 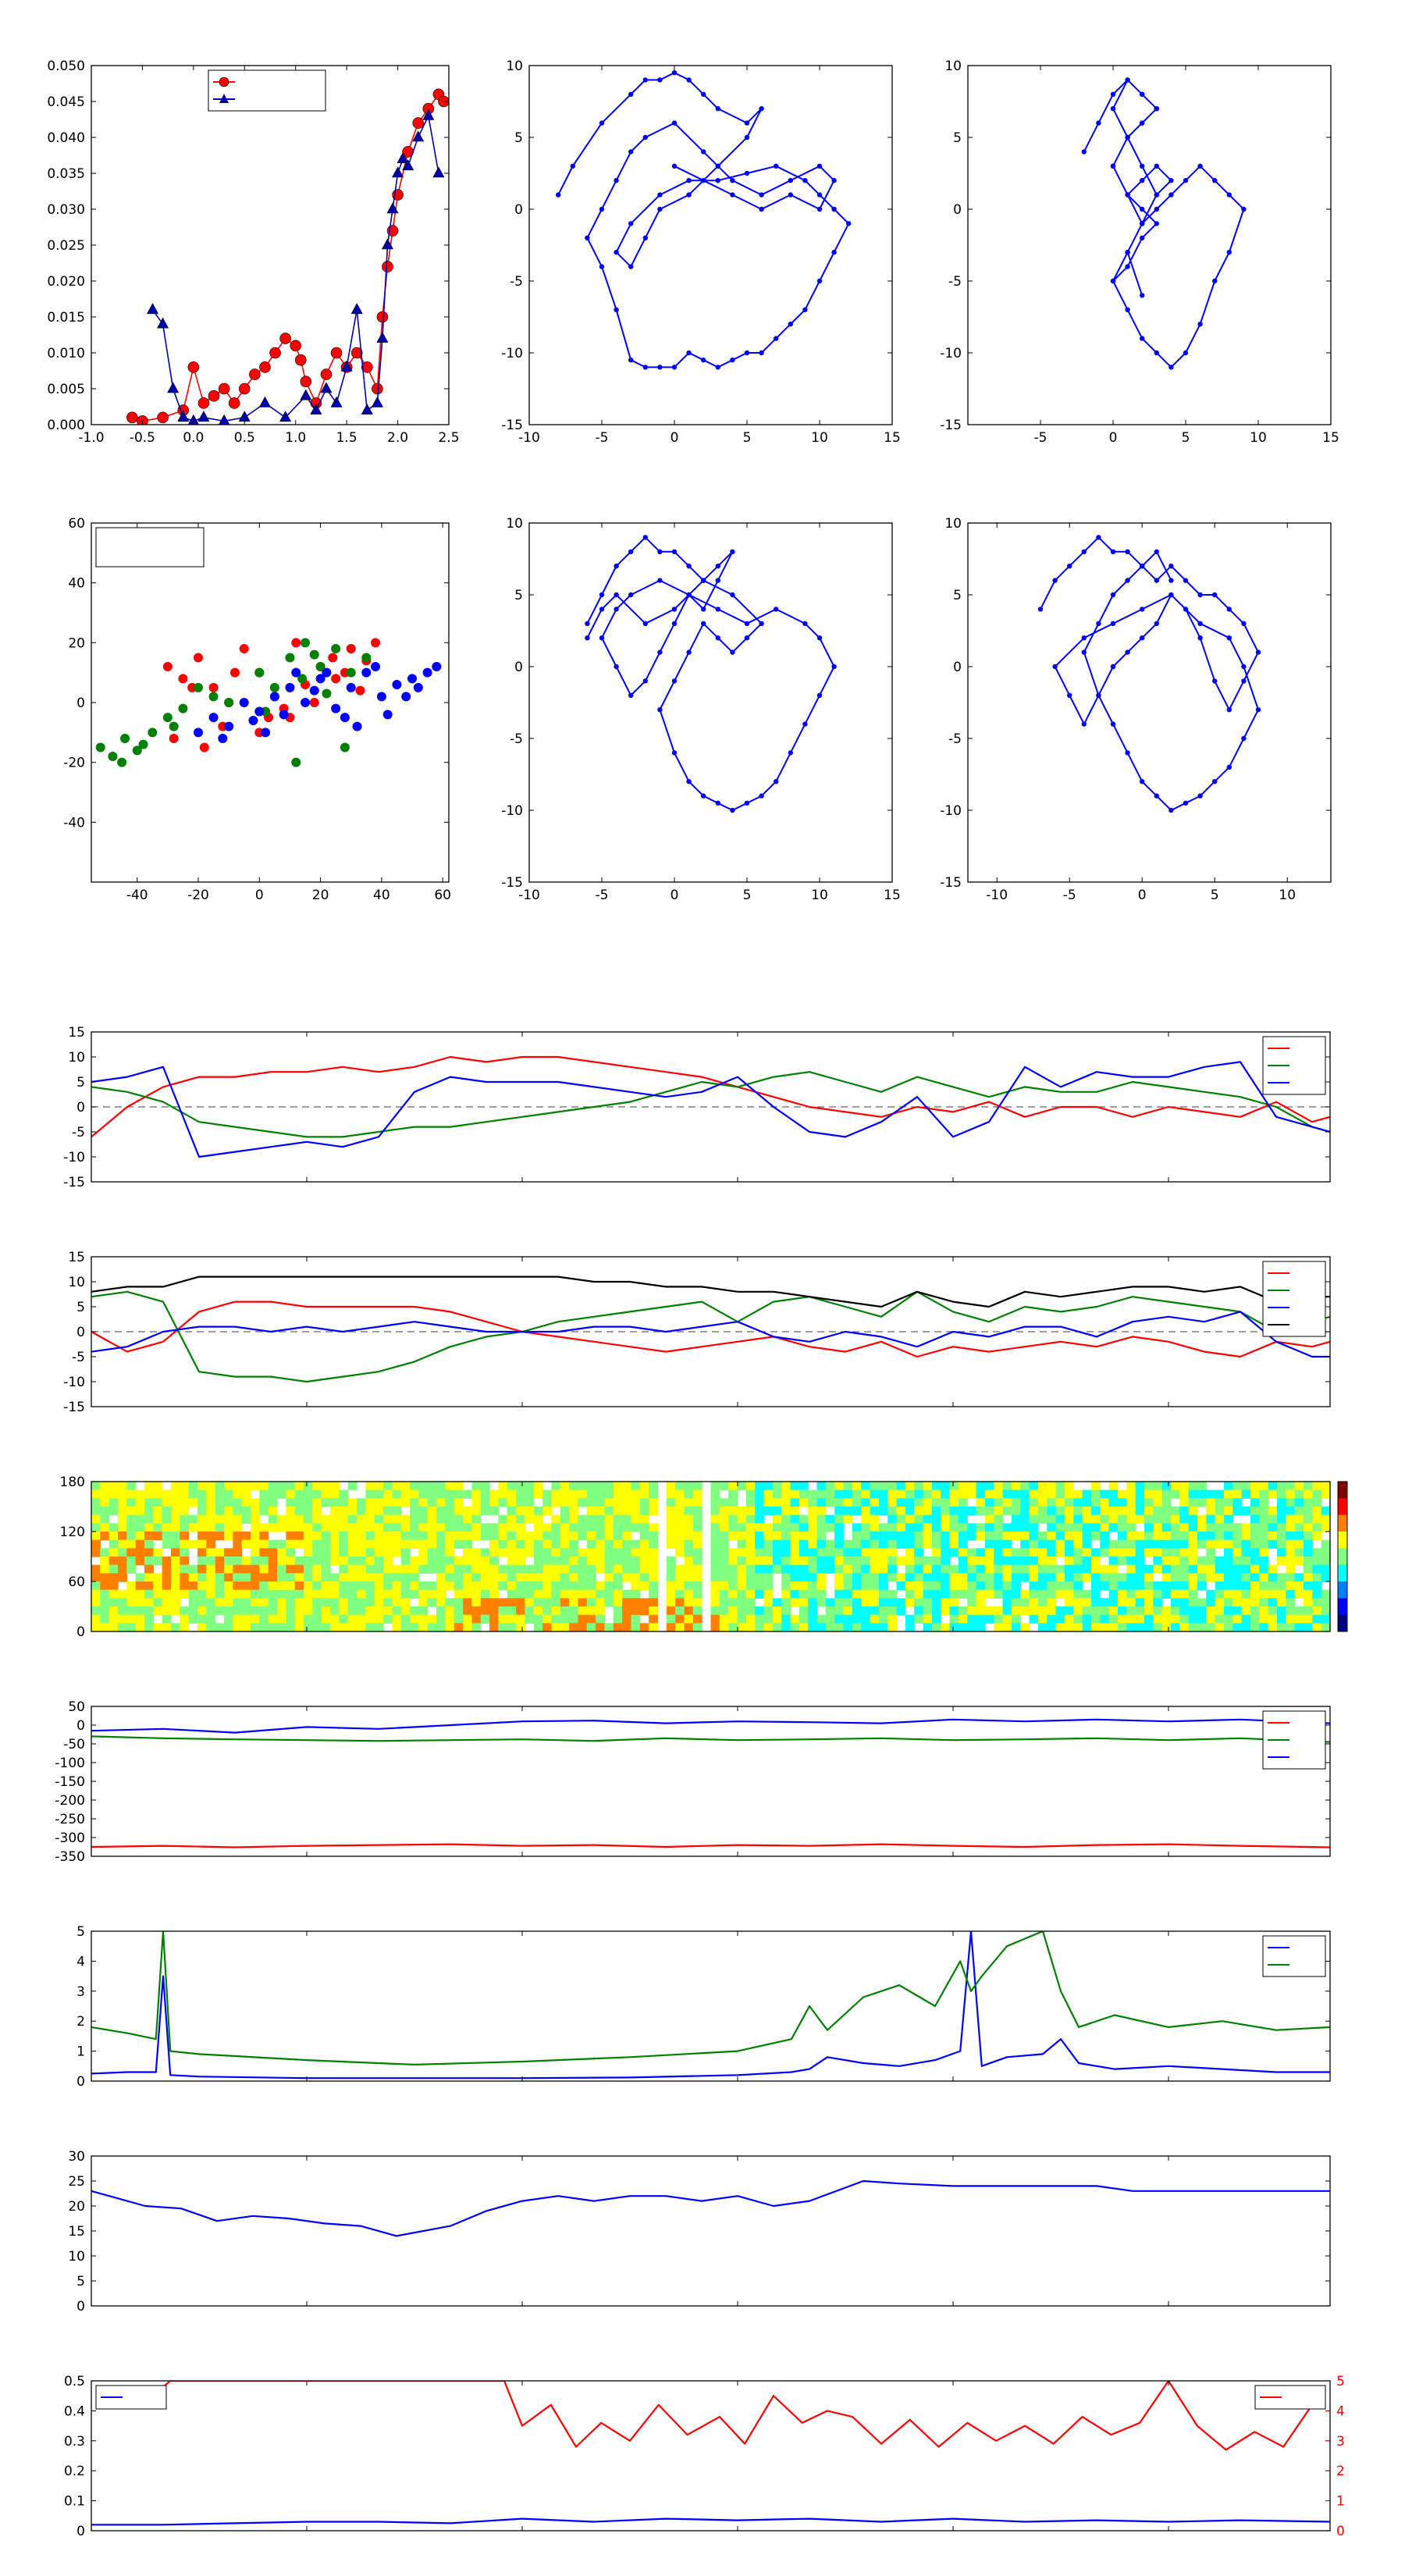 I want to click on x-tick-label: 10, so click(x=820, y=895).